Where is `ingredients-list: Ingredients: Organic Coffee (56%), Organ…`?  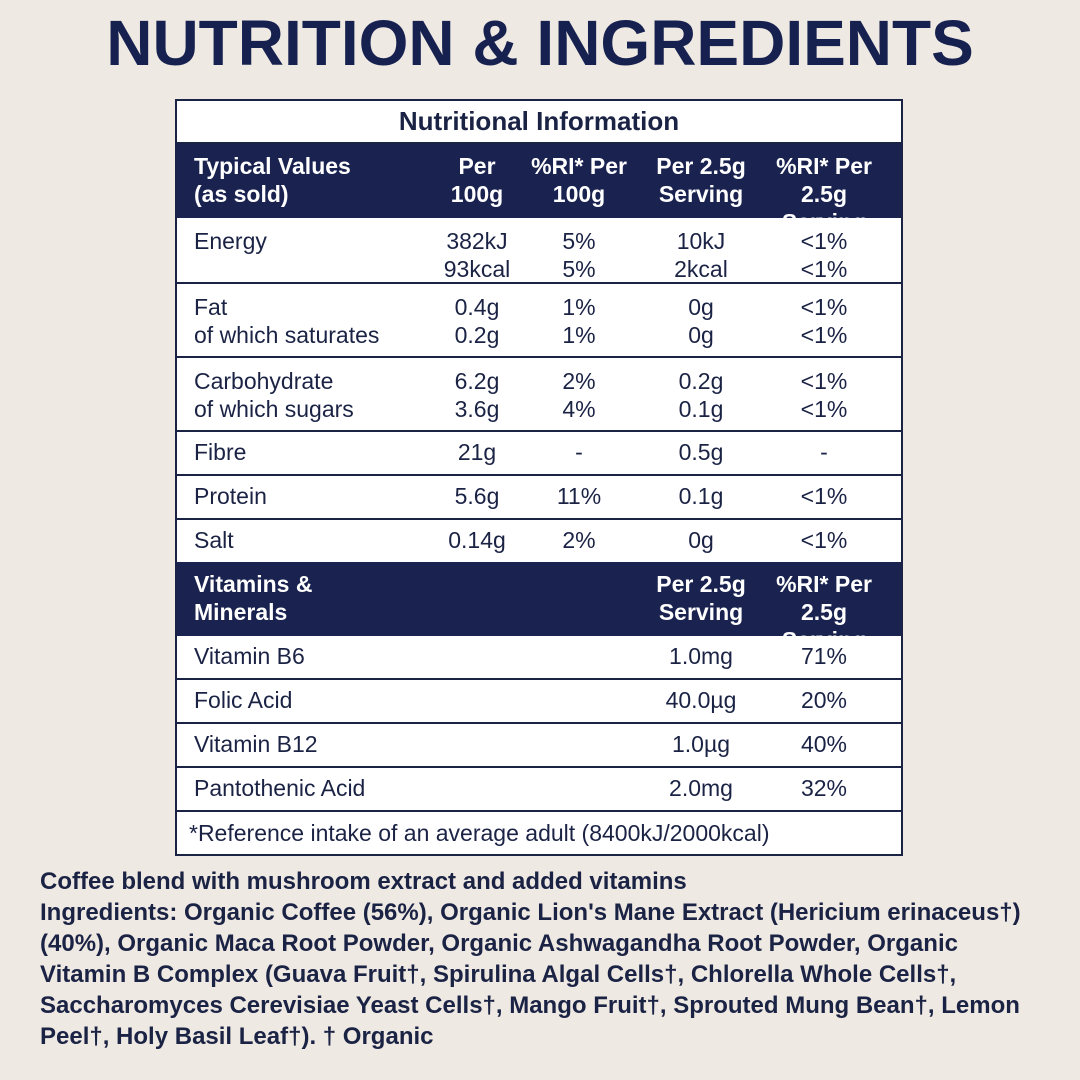 ingredients-list: Ingredients: Organic Coffee (56%), Organ… is located at coordinates (530, 974).